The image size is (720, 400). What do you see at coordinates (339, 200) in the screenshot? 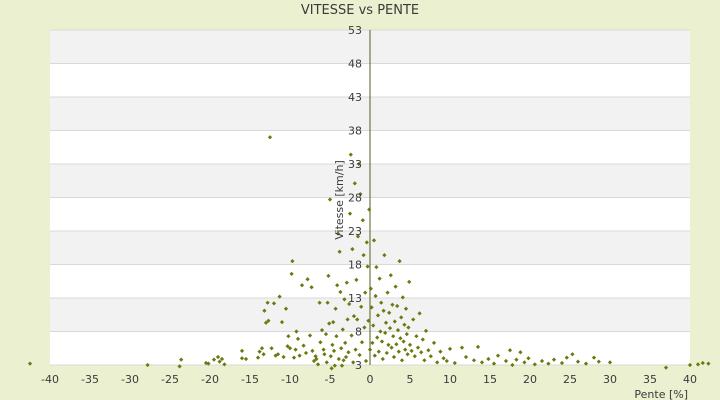
I see `y-axis-title: Vitesse [km/h]` at bounding box center [339, 200].